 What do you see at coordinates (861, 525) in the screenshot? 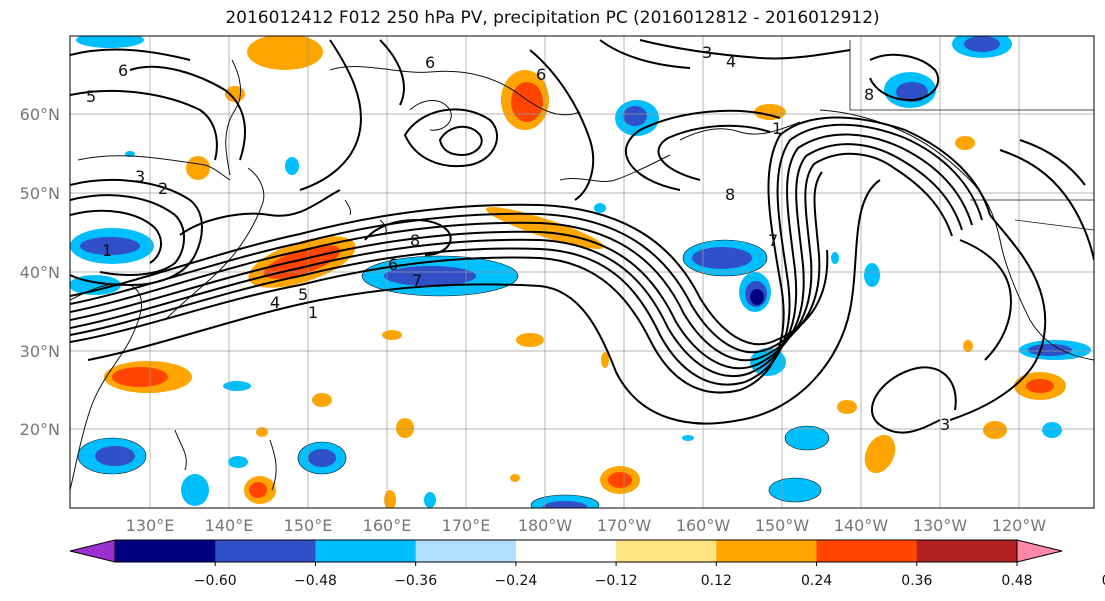
I see `lon-tick-label: 140°W` at bounding box center [861, 525].